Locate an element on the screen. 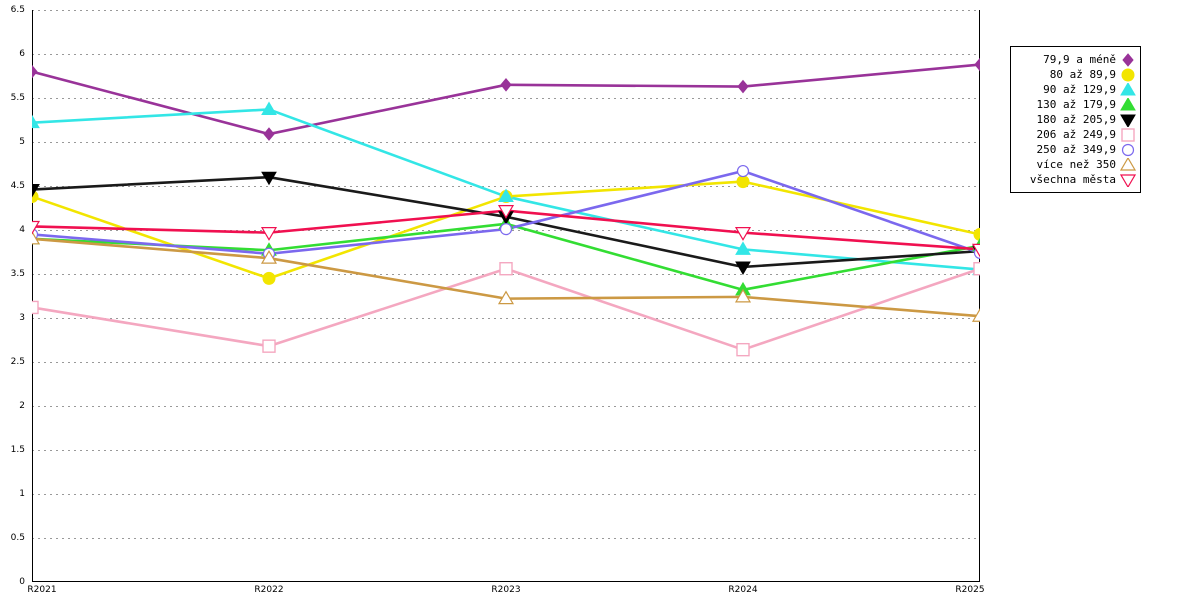  y-axis-tick-label: 3 is located at coordinates (22, 318).